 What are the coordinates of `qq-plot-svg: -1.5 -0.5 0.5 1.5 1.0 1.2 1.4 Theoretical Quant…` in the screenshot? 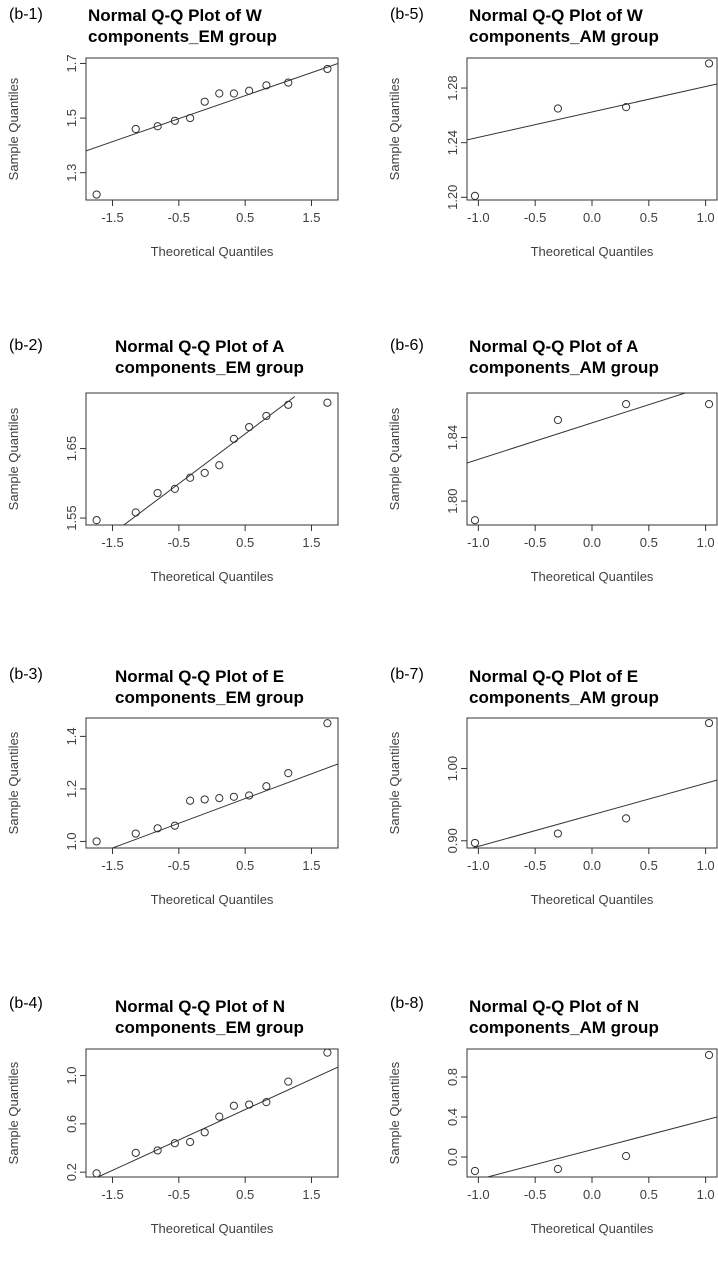 It's located at (172, 812).